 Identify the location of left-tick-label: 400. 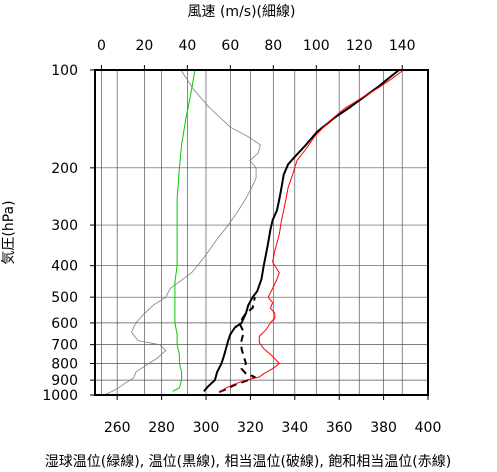
(64, 267).